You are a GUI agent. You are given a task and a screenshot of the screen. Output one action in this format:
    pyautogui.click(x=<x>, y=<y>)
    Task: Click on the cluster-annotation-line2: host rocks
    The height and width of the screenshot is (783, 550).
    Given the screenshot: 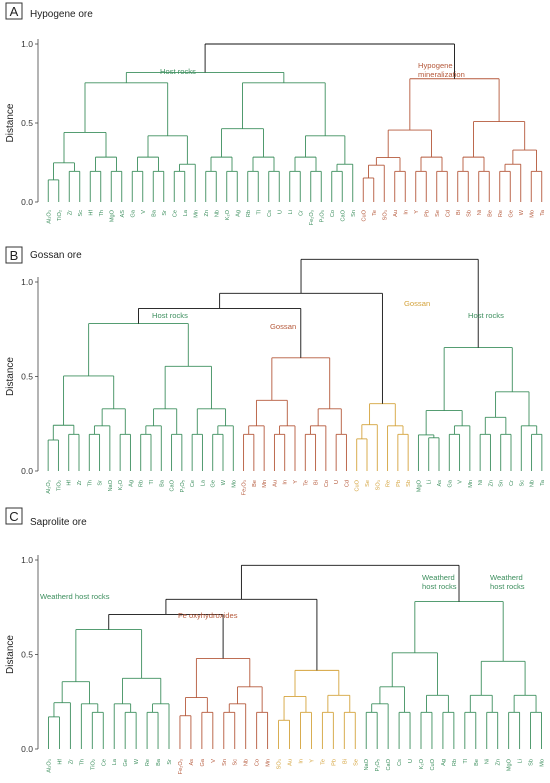 What is the action you would take?
    pyautogui.click(x=439, y=586)
    